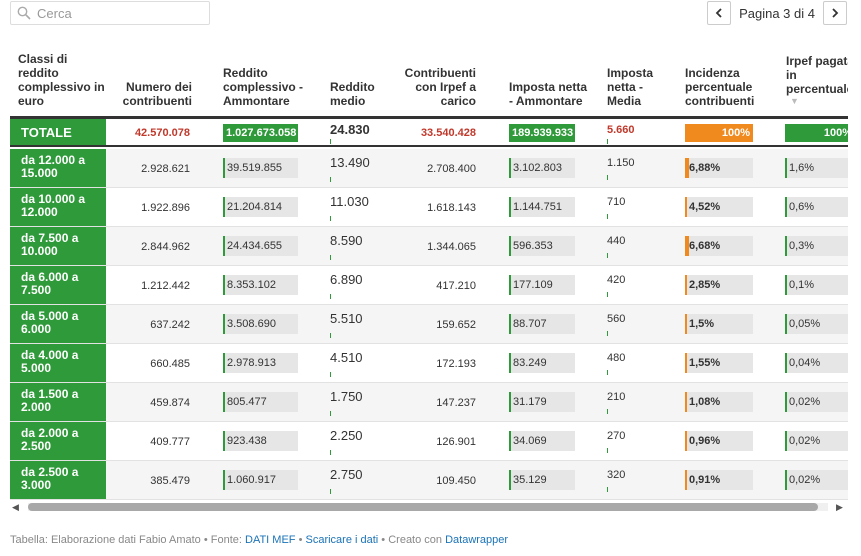  I want to click on row-contribuenti-irpef: 109.450, so click(456, 481).